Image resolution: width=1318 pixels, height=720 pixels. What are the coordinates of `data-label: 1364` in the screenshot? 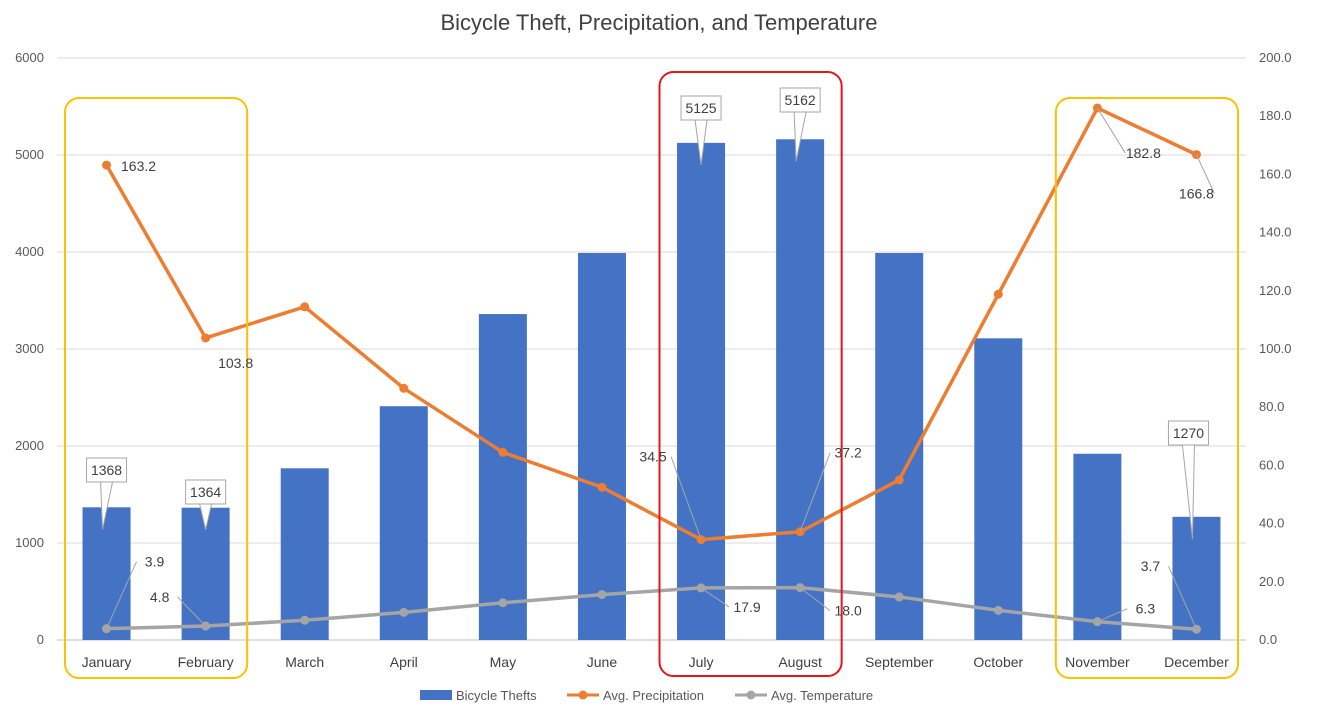 It's located at (205, 492).